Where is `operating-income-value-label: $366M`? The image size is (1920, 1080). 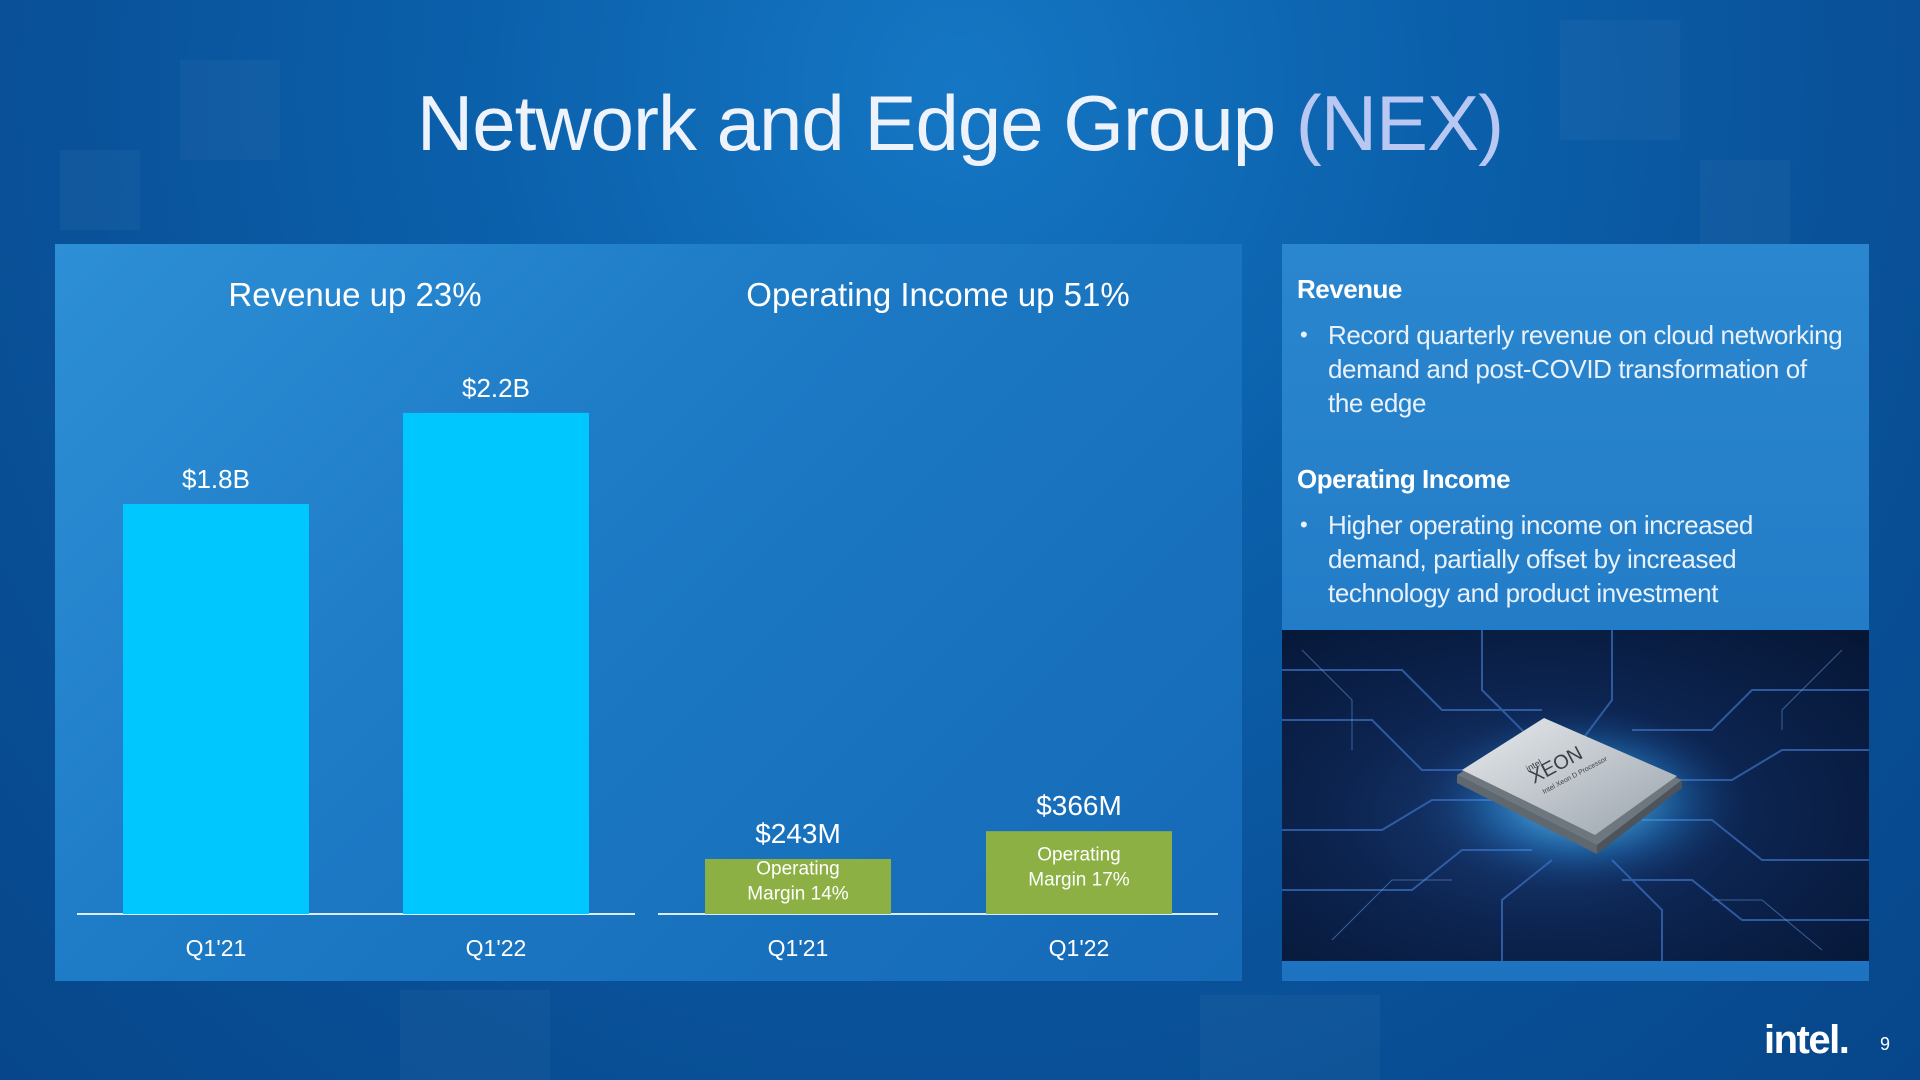 operating-income-value-label: $366M is located at coordinates (1079, 805).